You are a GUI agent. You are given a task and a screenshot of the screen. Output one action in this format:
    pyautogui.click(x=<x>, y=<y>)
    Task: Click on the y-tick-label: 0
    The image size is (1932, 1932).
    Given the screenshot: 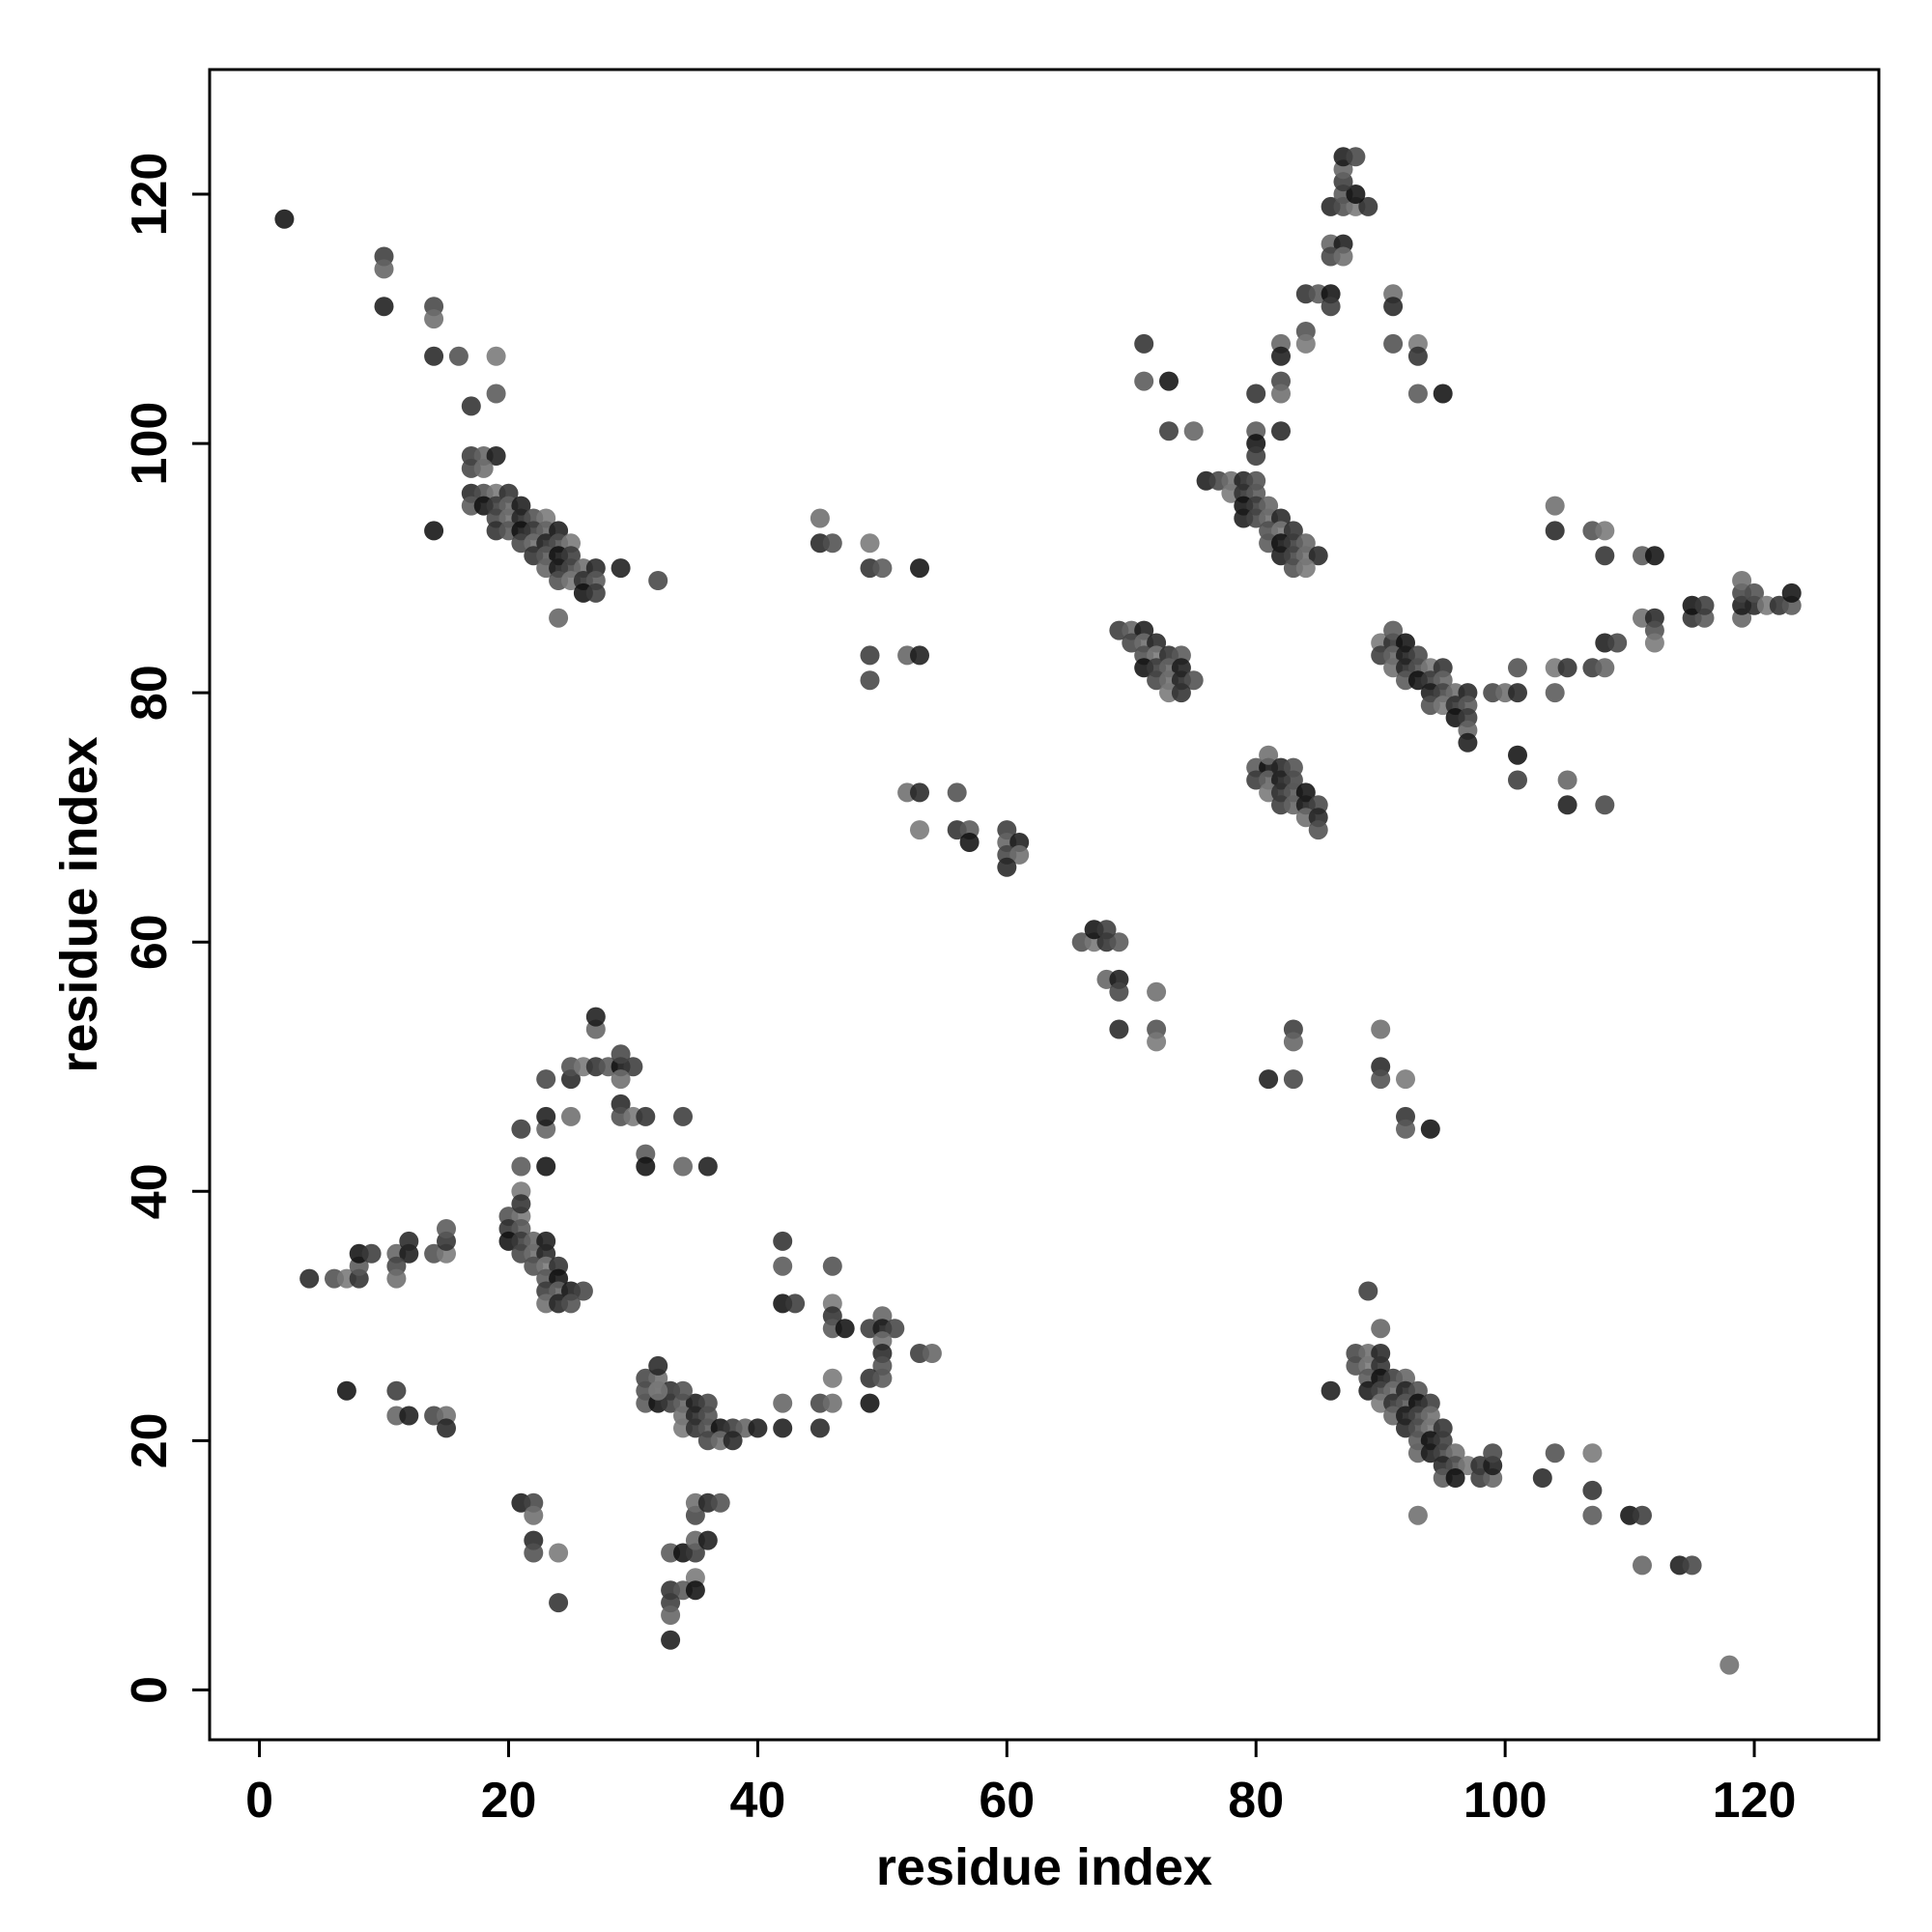 What is the action you would take?
    pyautogui.click(x=150, y=1690)
    